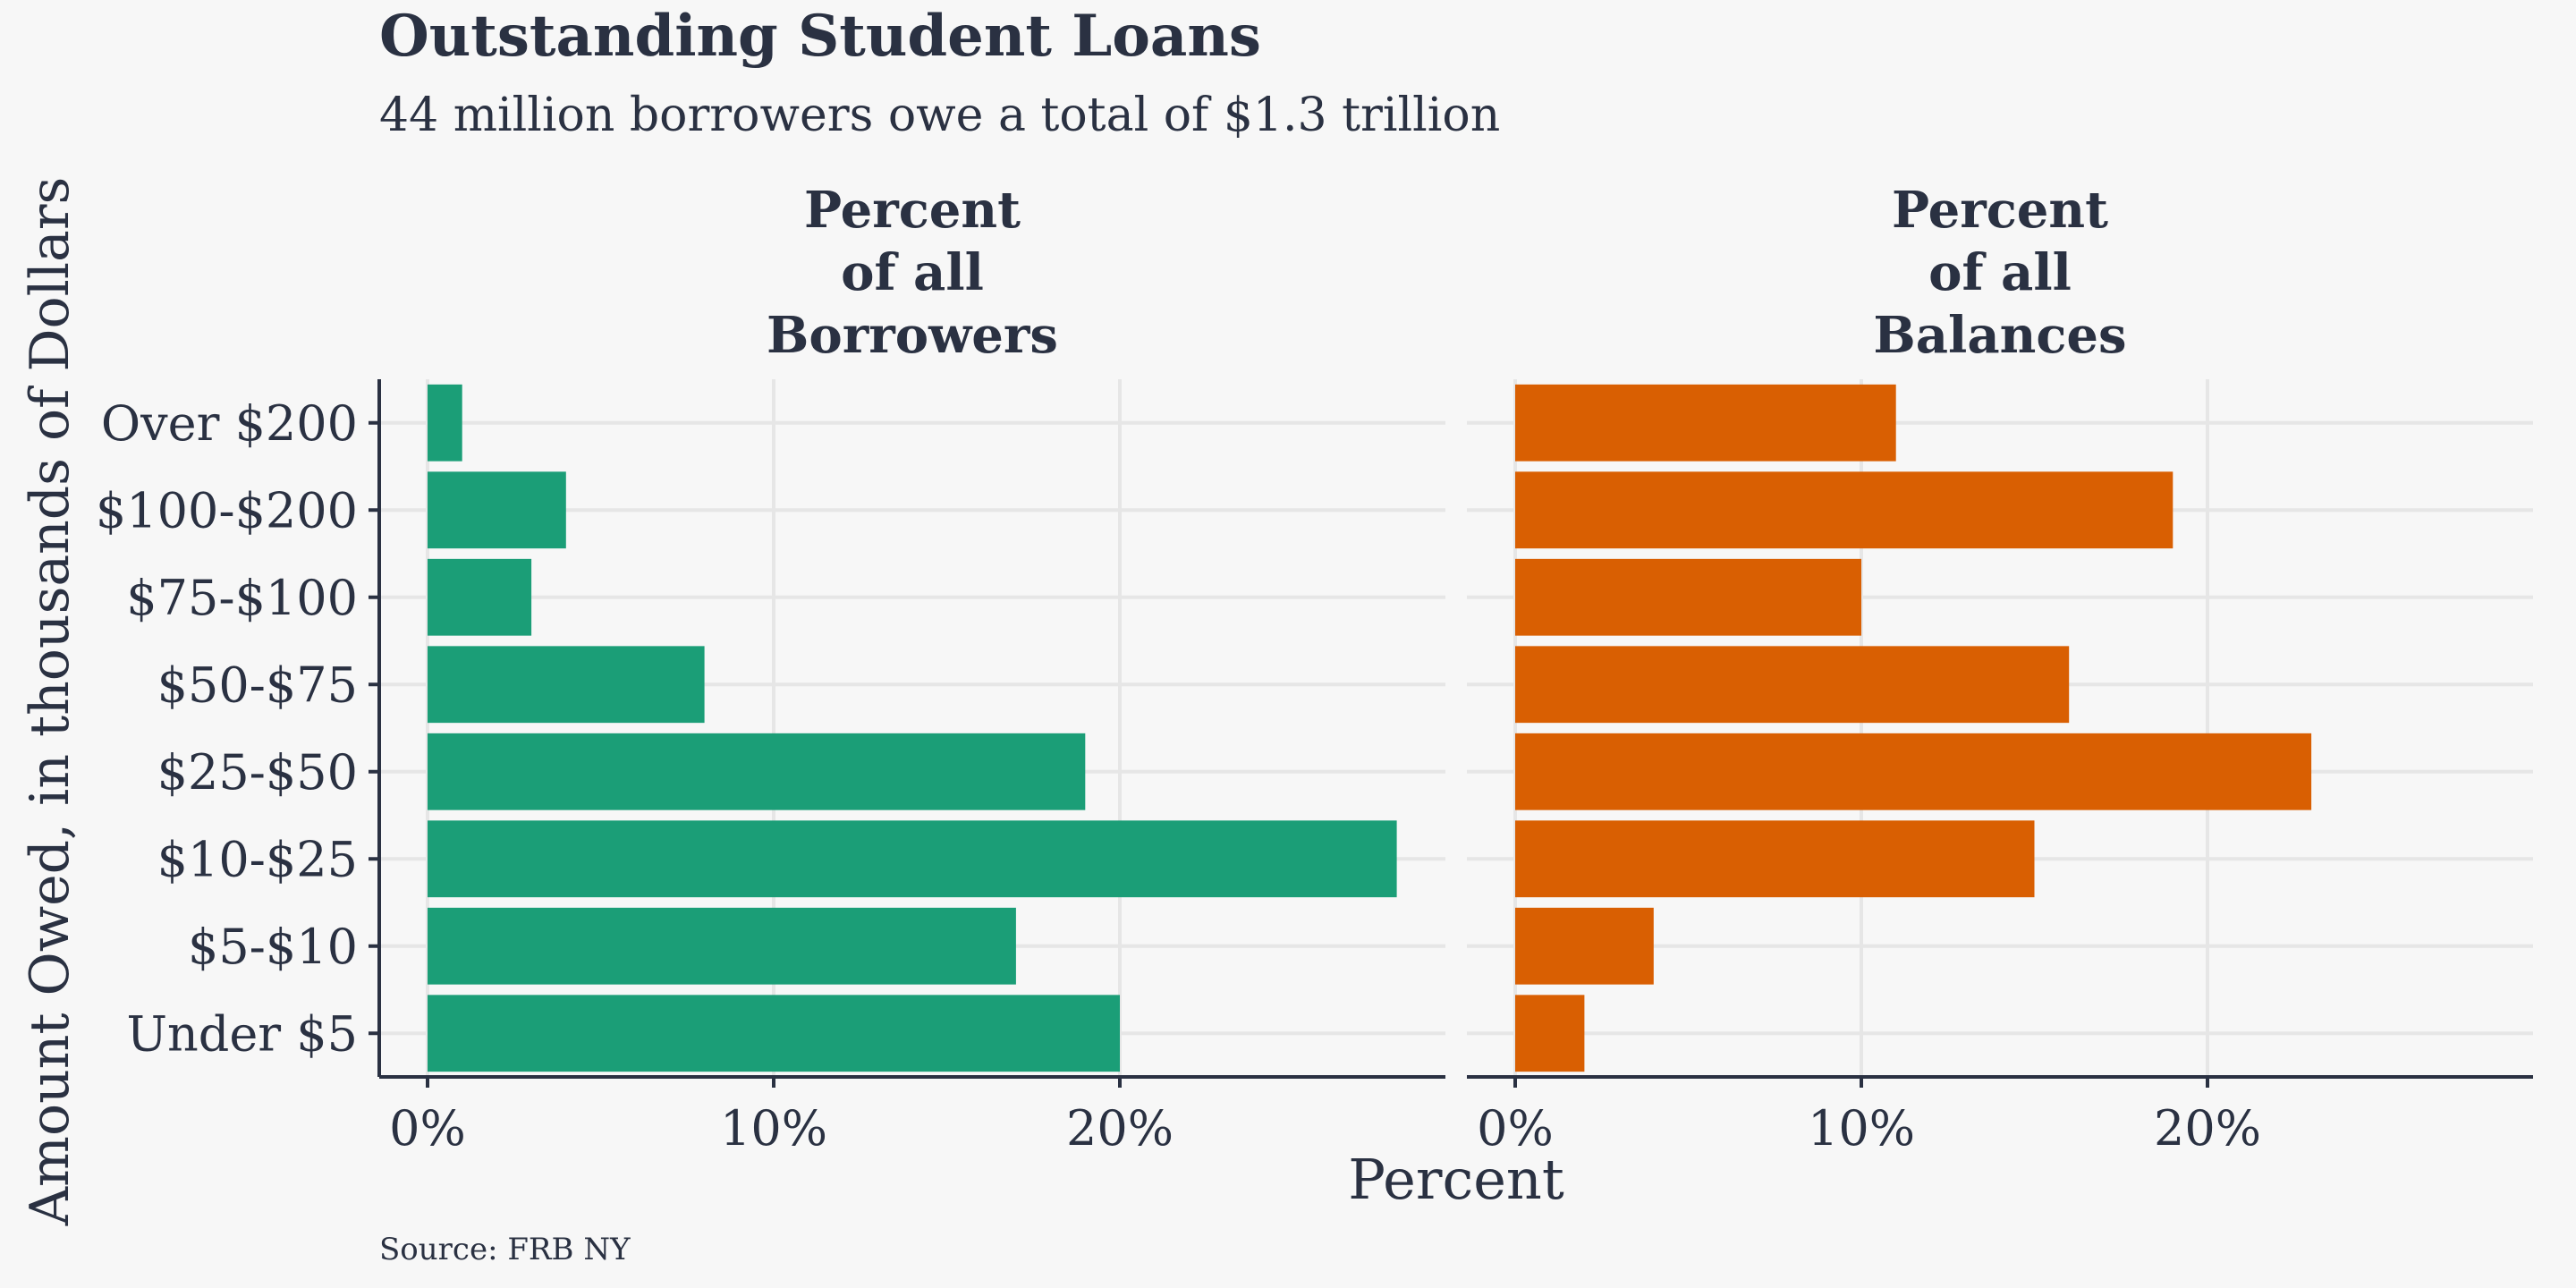 The height and width of the screenshot is (1288, 2576). What do you see at coordinates (229, 423) in the screenshot?
I see `y-tick-label: Over $200` at bounding box center [229, 423].